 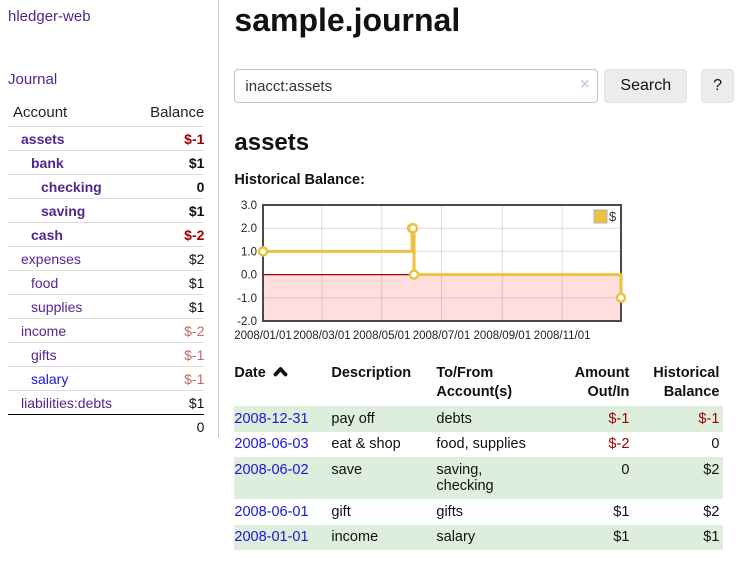 What do you see at coordinates (106, 138) in the screenshot?
I see `account-row: assets $-1` at bounding box center [106, 138].